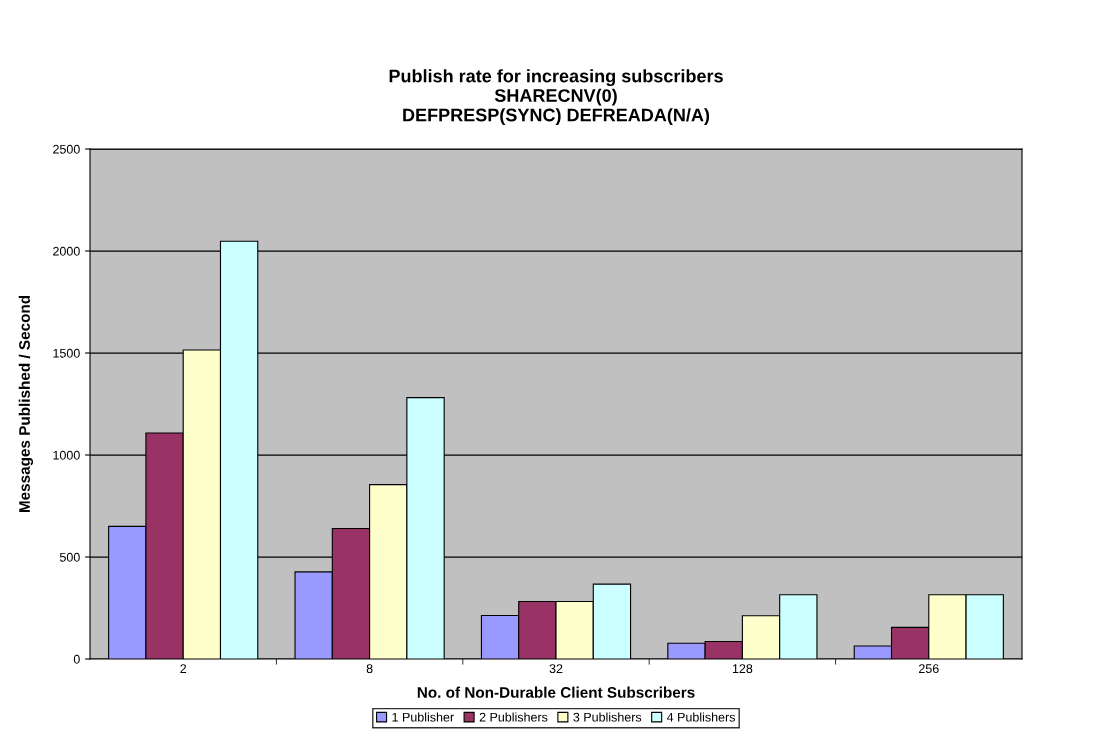 This screenshot has height=753, width=1095. Describe the element at coordinates (556, 692) in the screenshot. I see `x-axis-title: No. of Non-Durable Client Subscribers` at that location.